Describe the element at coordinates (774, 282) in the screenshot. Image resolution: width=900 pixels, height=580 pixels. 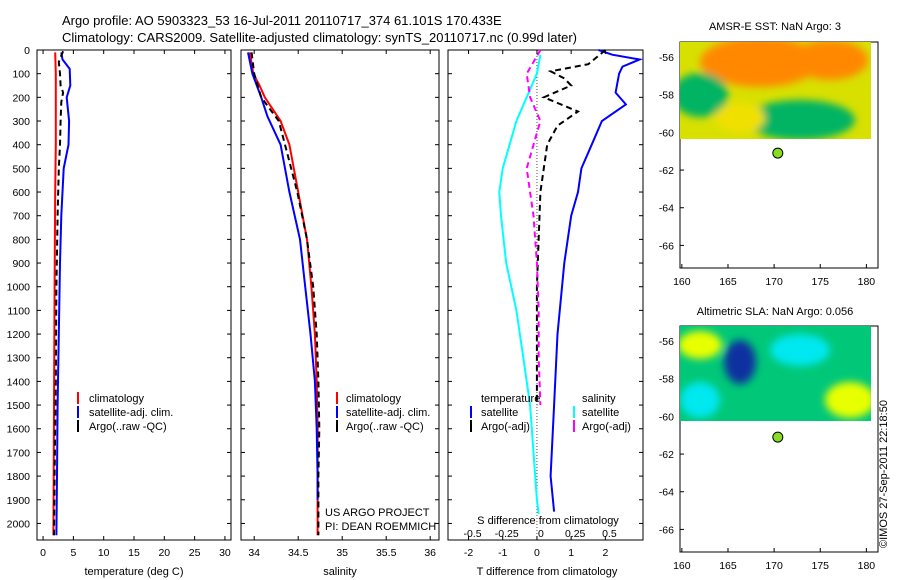
I see `map-x-tick-label: 170` at that location.